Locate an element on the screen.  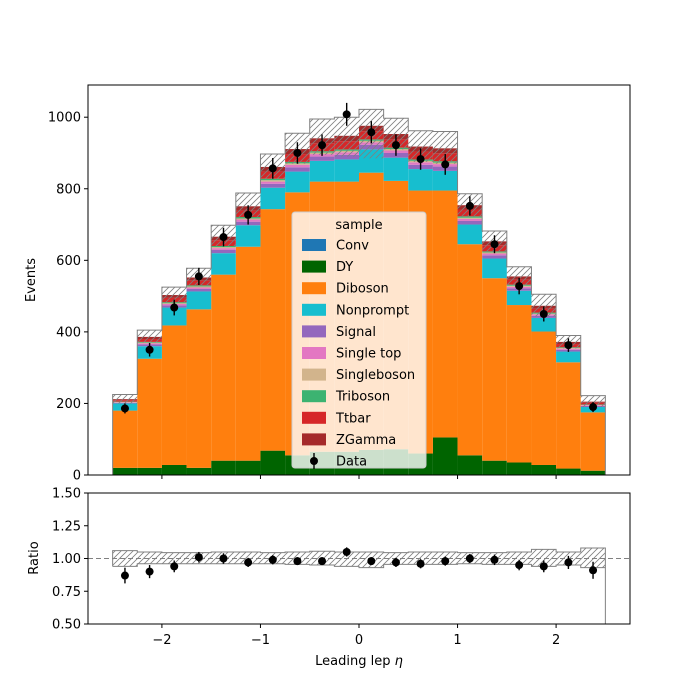
ratio-y-axis-ticks: 0.50 0.75 1.00 1.25 1.50 is located at coordinates (70, 560).